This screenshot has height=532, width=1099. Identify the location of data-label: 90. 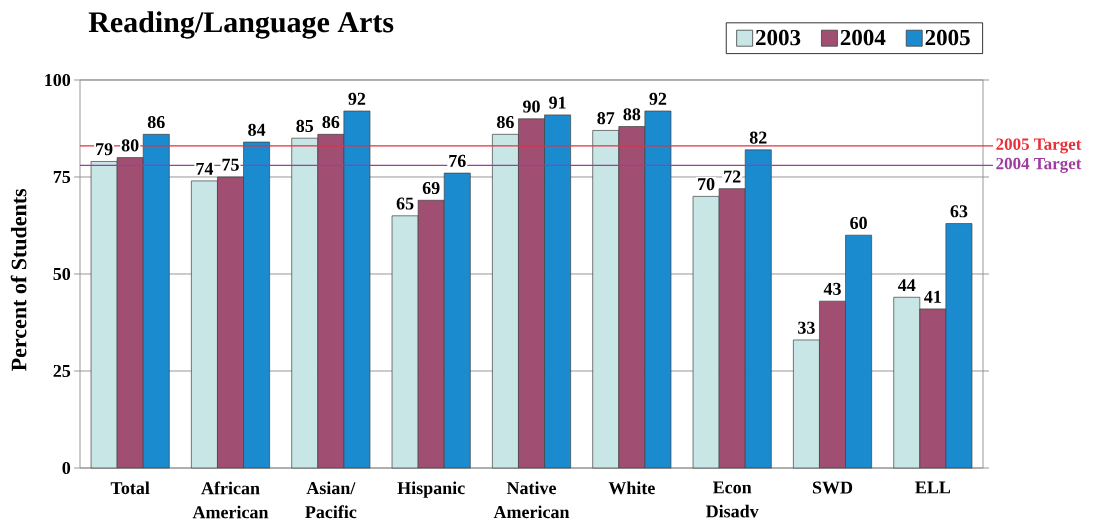
(531, 106).